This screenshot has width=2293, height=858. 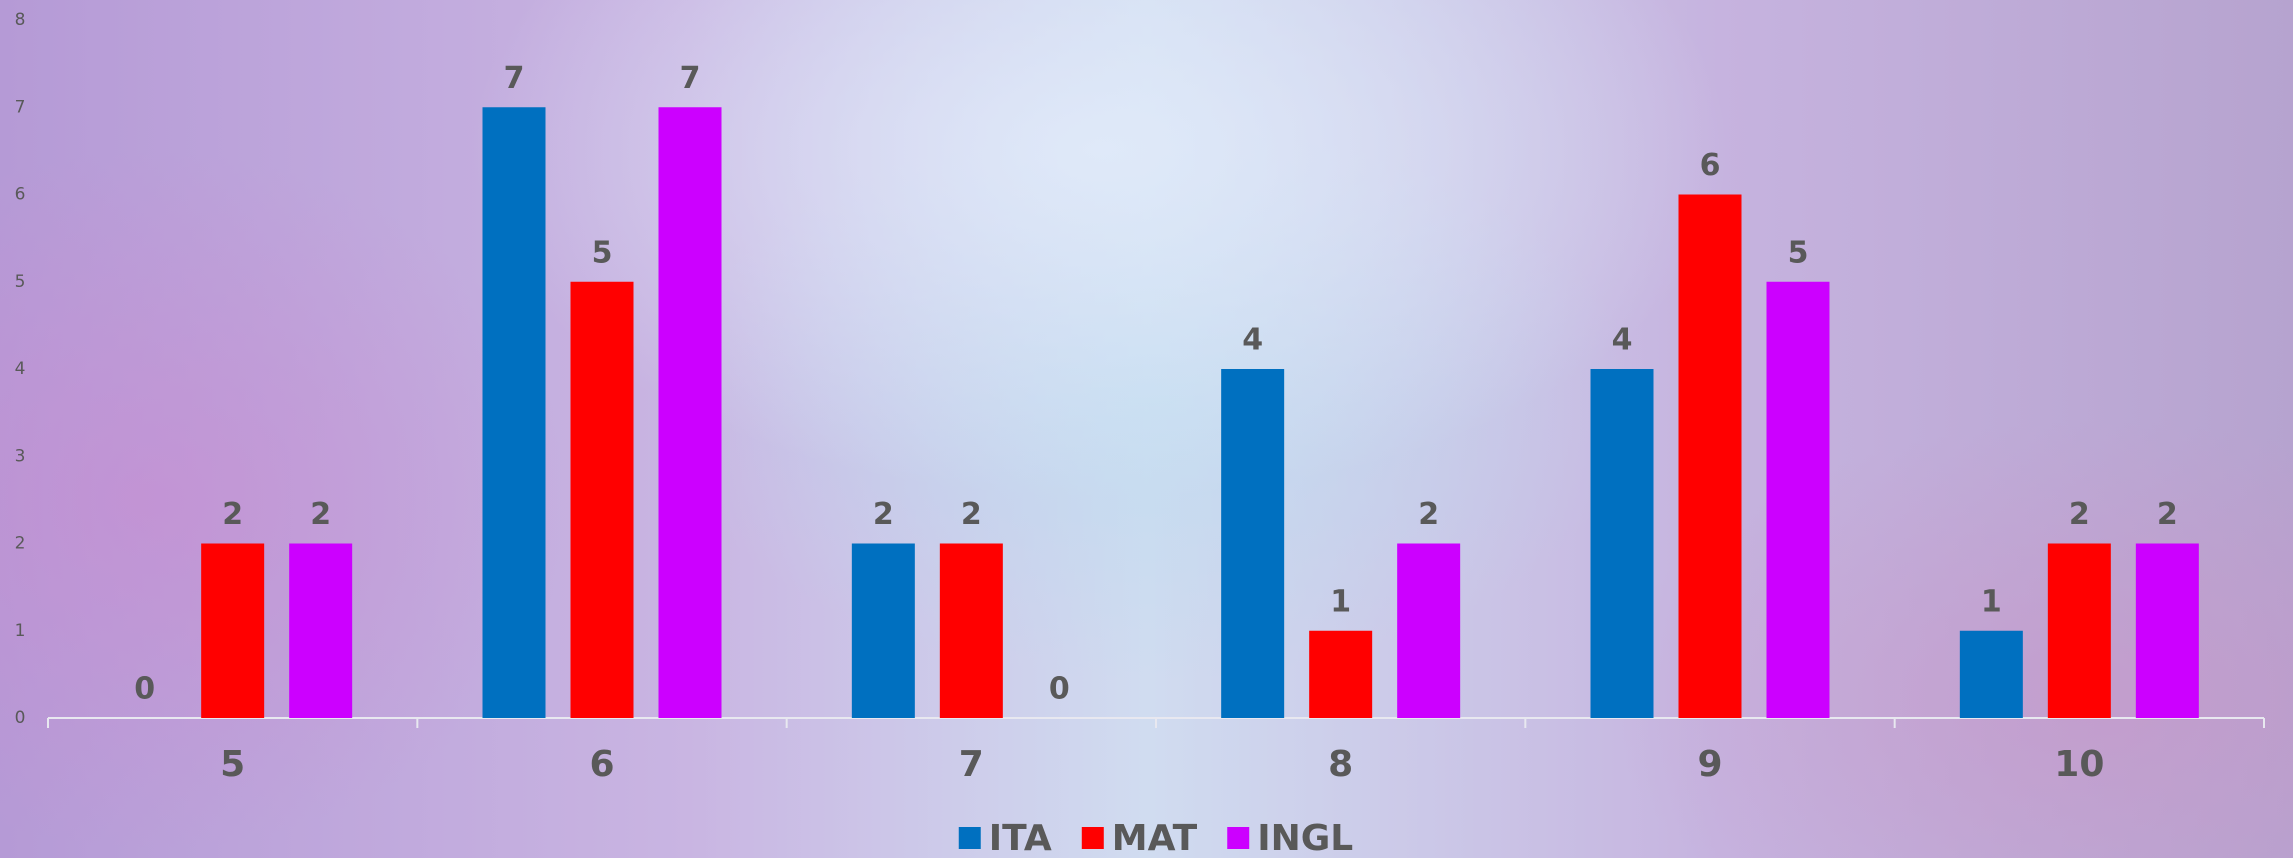 I want to click on y-tick-label: 6, so click(x=20, y=195).